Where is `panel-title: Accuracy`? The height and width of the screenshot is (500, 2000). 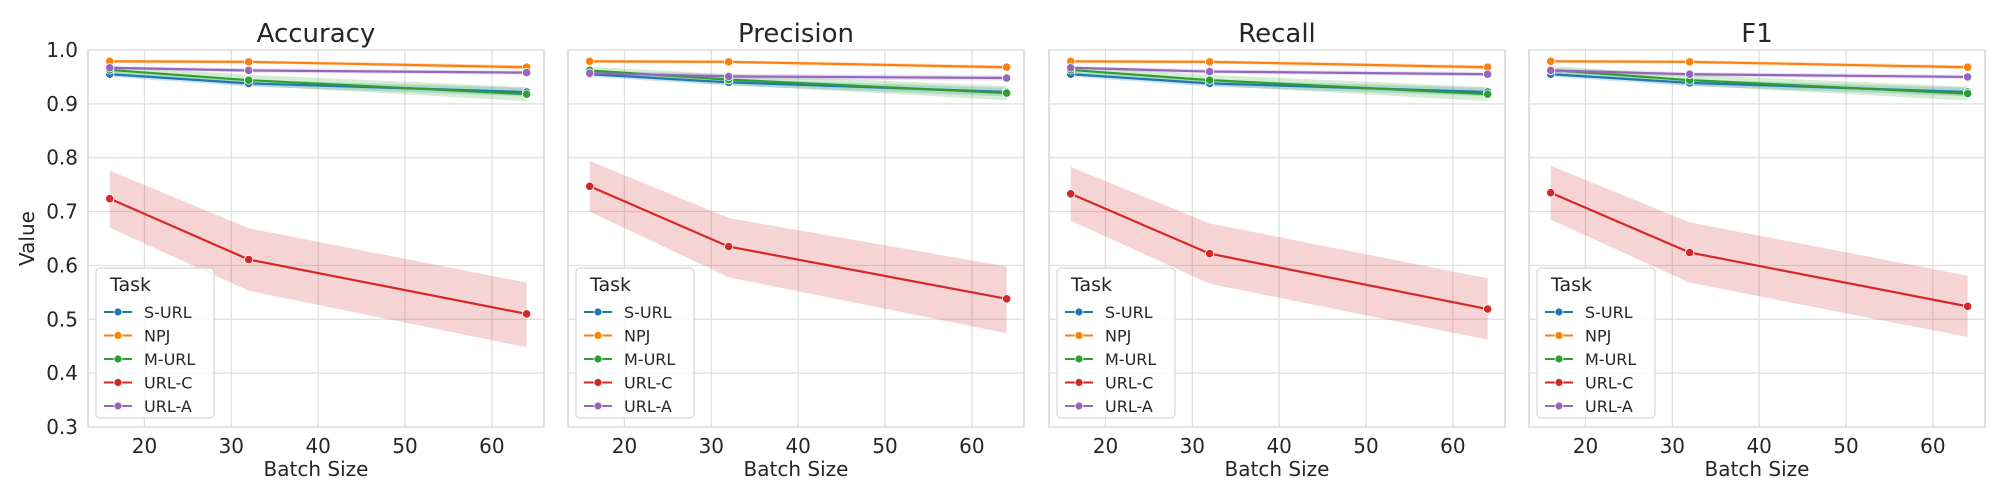
panel-title: Accuracy is located at coordinates (316, 34).